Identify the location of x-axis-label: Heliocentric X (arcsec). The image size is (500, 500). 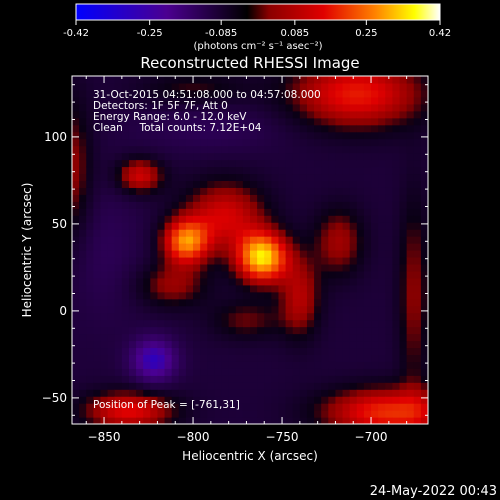
(250, 456).